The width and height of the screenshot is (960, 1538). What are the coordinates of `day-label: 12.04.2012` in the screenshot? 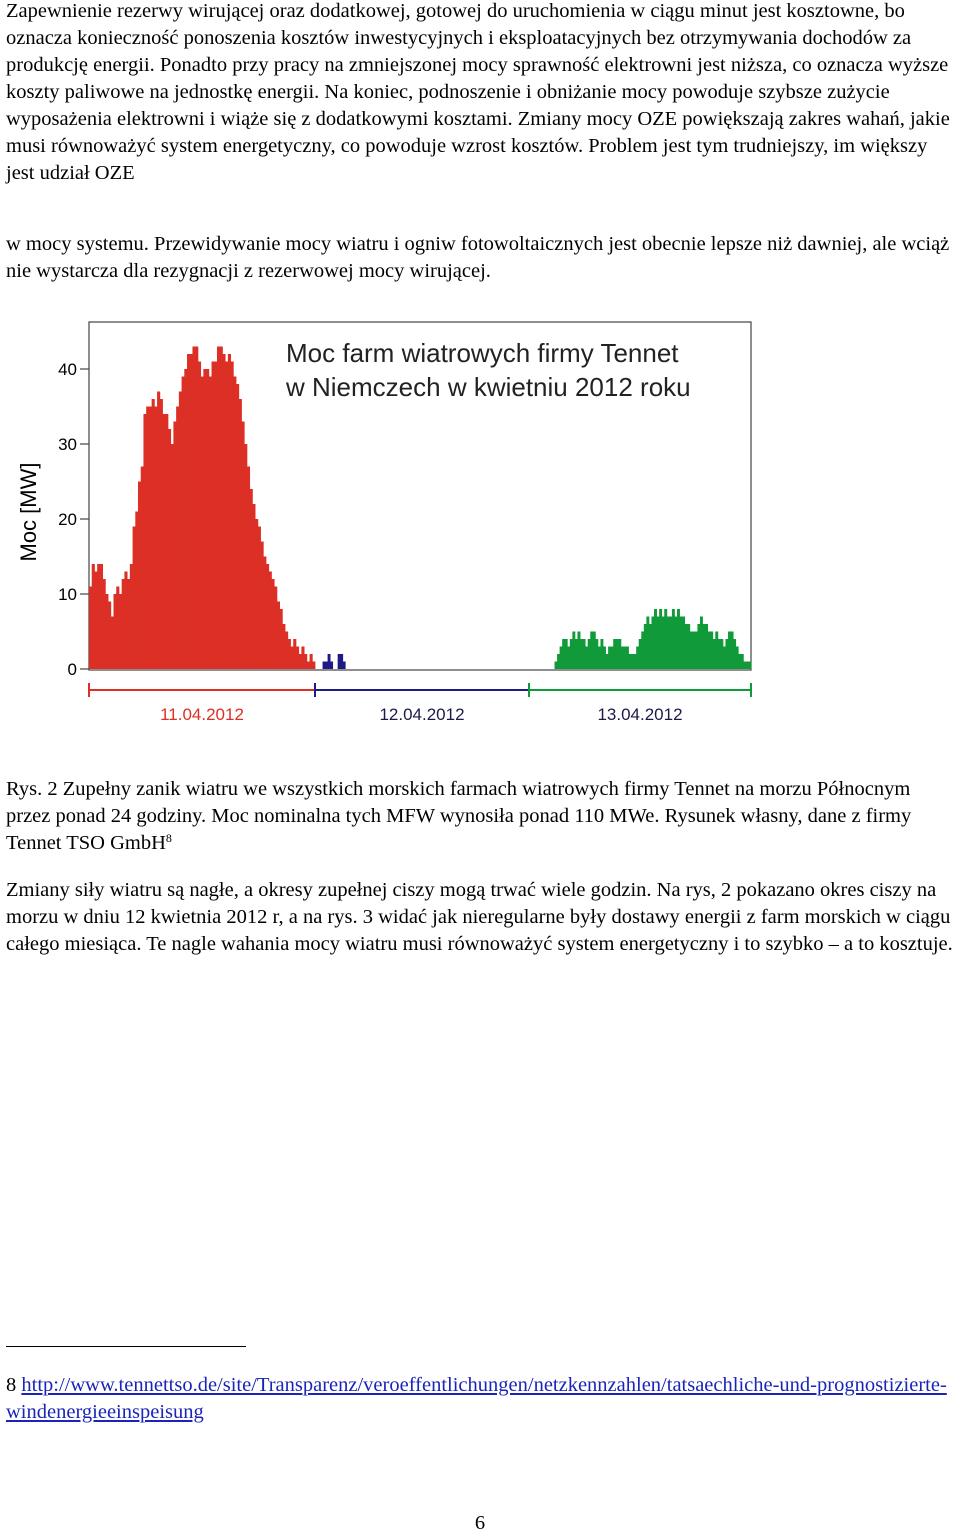 It's located at (421, 714).